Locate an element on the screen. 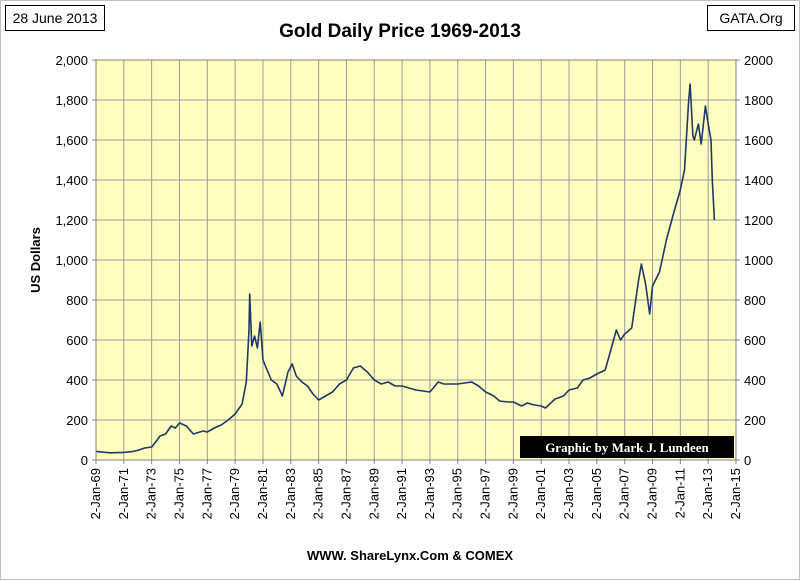 This screenshot has height=580, width=800. x-tick-label: 2-Jan-07 is located at coordinates (624, 493).